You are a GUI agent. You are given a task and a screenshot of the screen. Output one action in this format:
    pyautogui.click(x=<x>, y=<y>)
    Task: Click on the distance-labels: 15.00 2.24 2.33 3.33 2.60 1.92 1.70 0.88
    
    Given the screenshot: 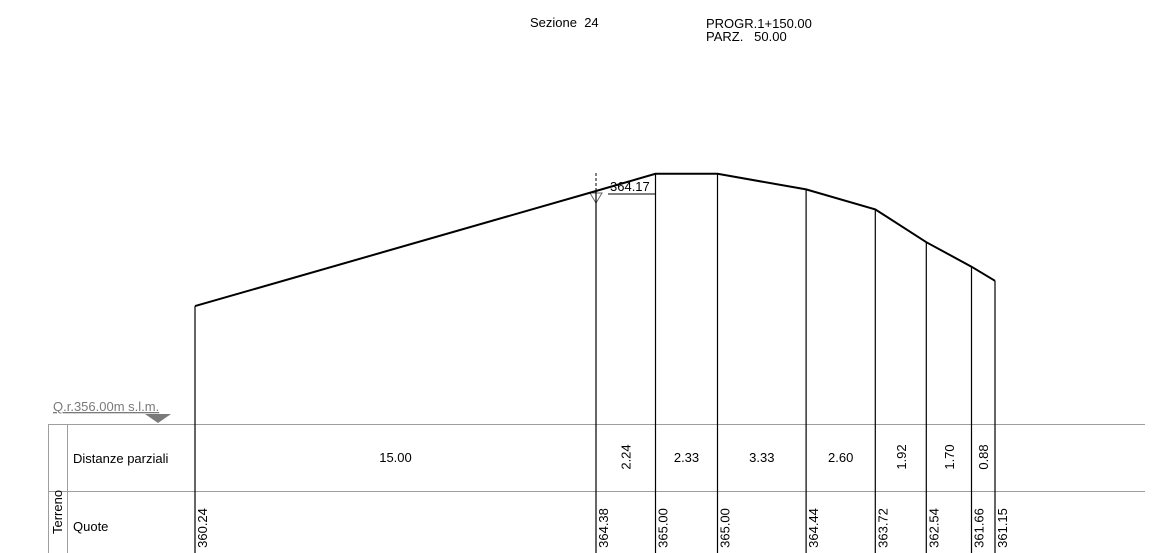 What is the action you would take?
    pyautogui.click(x=685, y=456)
    